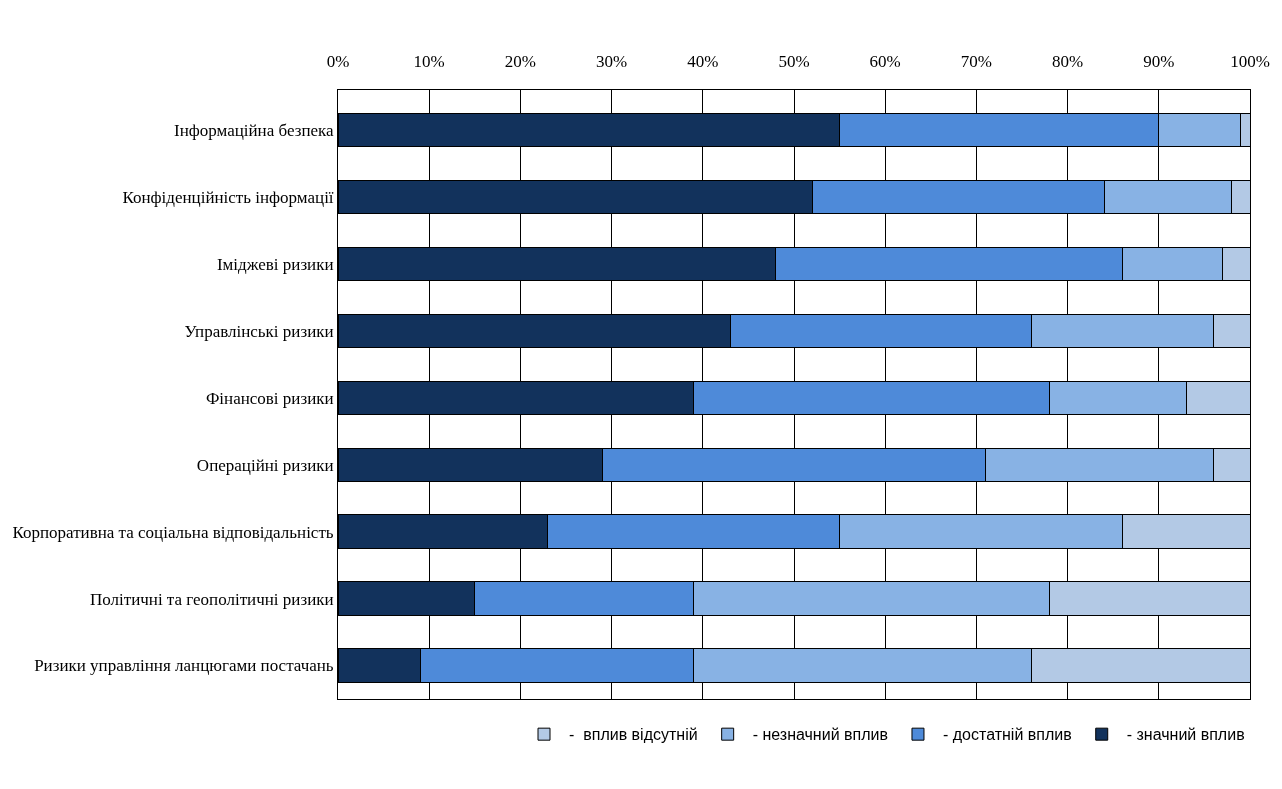  I want to click on x-tick-label: 50%, so click(794, 62).